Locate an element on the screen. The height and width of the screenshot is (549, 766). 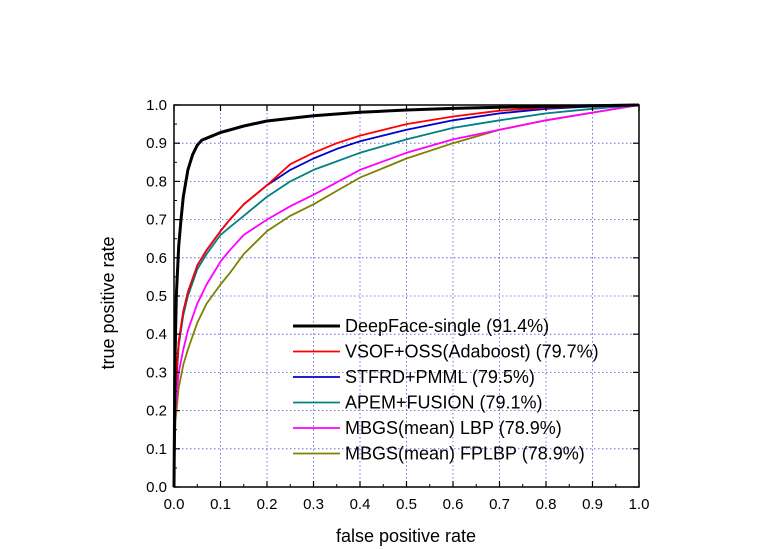
y-tick-label: 0.8 is located at coordinates (156, 181).